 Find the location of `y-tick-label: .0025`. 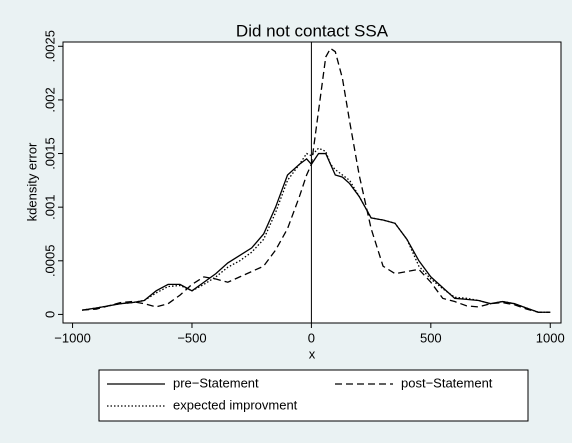

y-tick-label: .0025 is located at coordinates (49, 46).